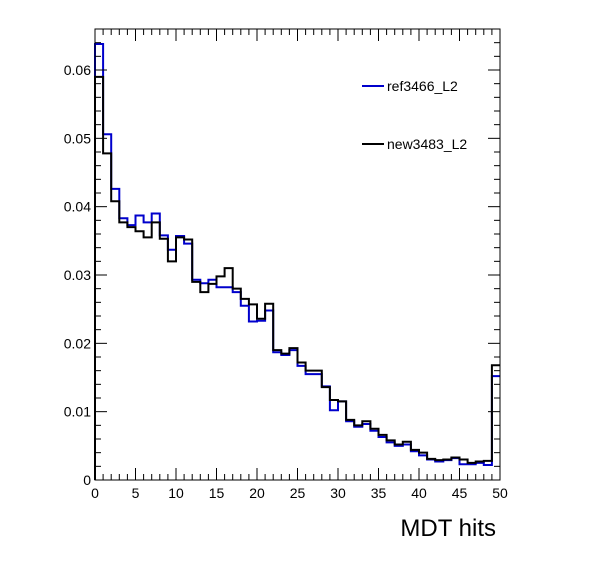  I want to click on x-tick-label: 40, so click(419, 493).